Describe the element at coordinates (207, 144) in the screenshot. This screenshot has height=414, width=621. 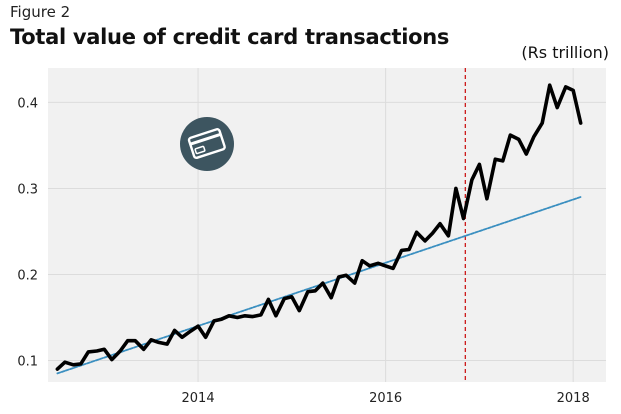
I see `credit-card-icon` at that location.